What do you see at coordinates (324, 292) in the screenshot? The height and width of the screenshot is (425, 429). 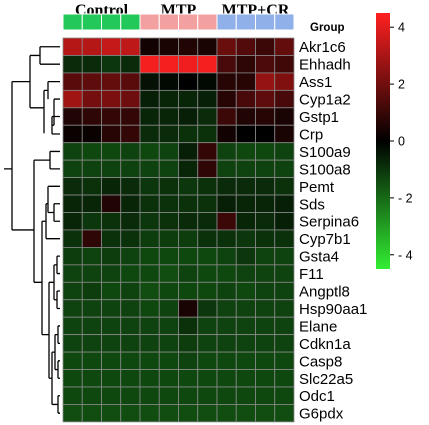 I see `row-label: Angptl8` at bounding box center [324, 292].